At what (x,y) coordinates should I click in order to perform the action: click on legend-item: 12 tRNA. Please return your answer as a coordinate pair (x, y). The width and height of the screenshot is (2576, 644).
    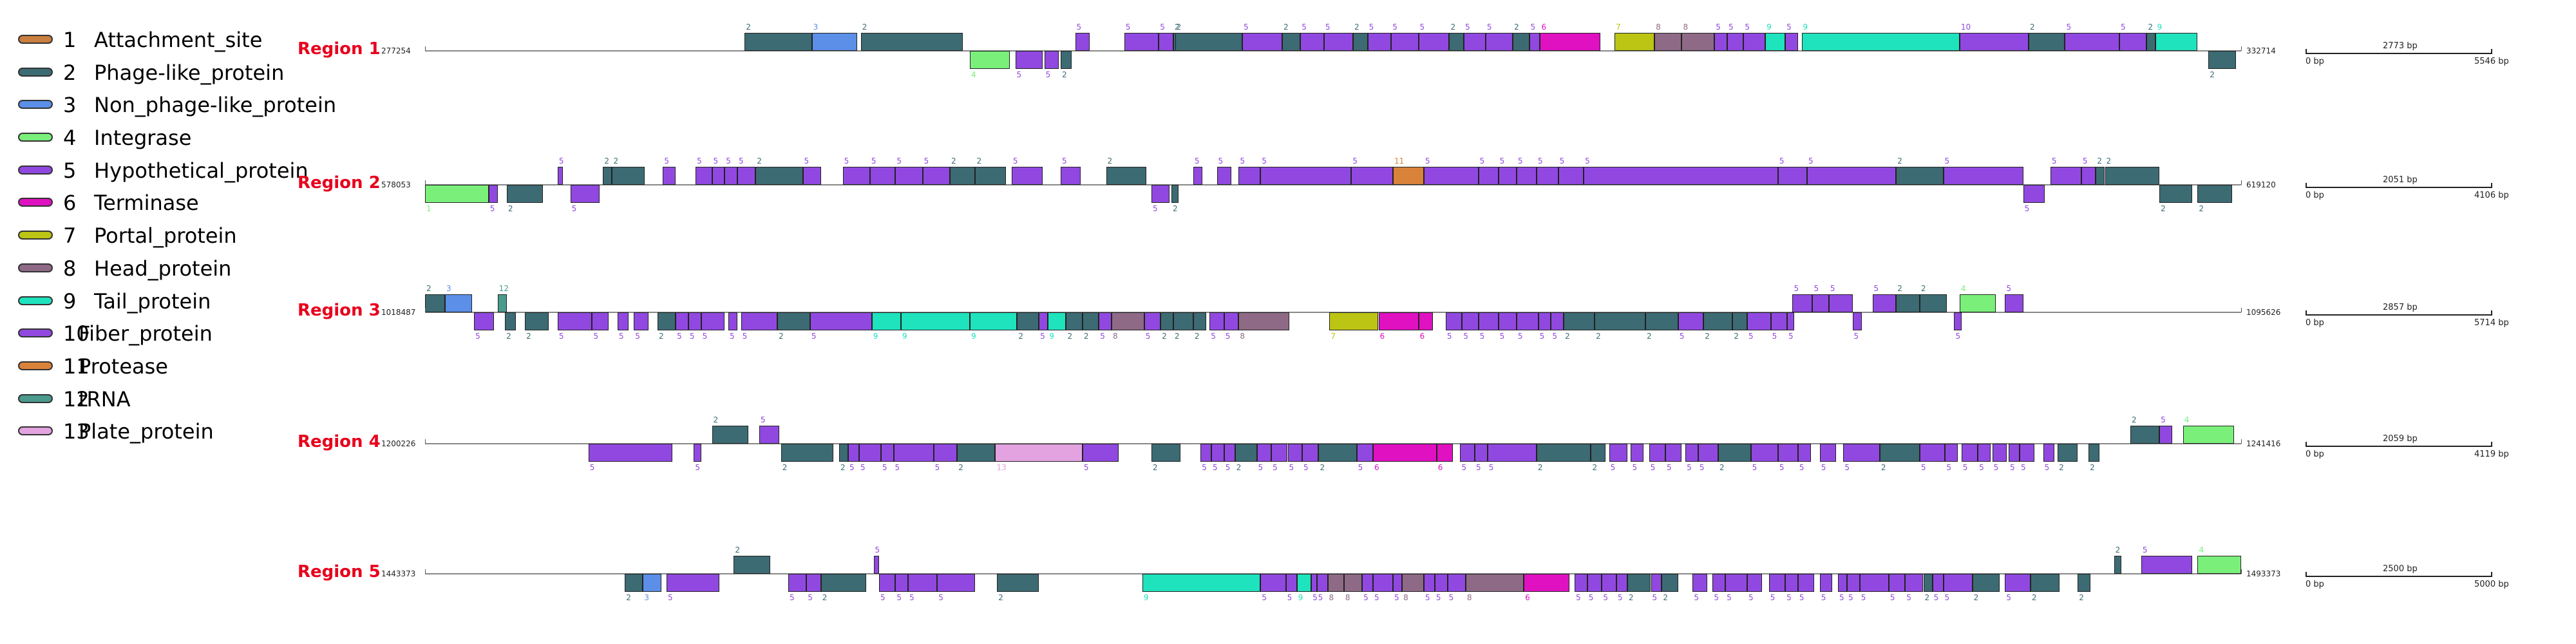
    Looking at the image, I should click on (164, 402).